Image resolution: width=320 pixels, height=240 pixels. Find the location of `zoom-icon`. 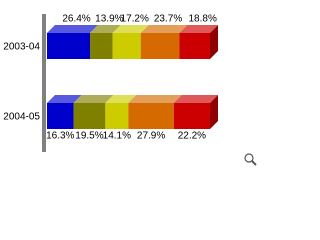

zoom-icon is located at coordinates (250, 159).